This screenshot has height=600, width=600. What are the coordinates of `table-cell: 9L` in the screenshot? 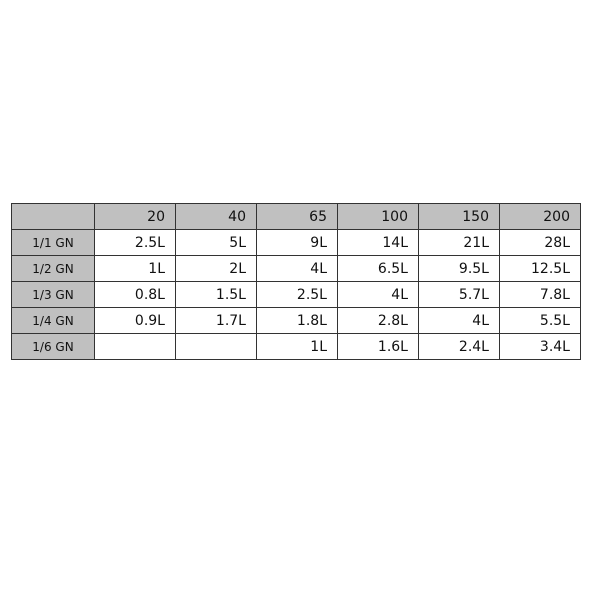 It's located at (297, 242).